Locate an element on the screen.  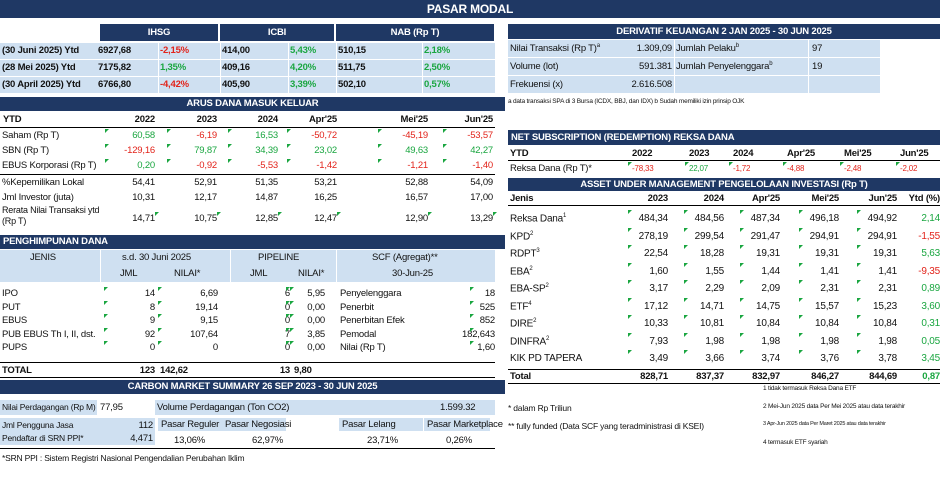
carbon-jml-value: 112 is located at coordinates (145, 425).